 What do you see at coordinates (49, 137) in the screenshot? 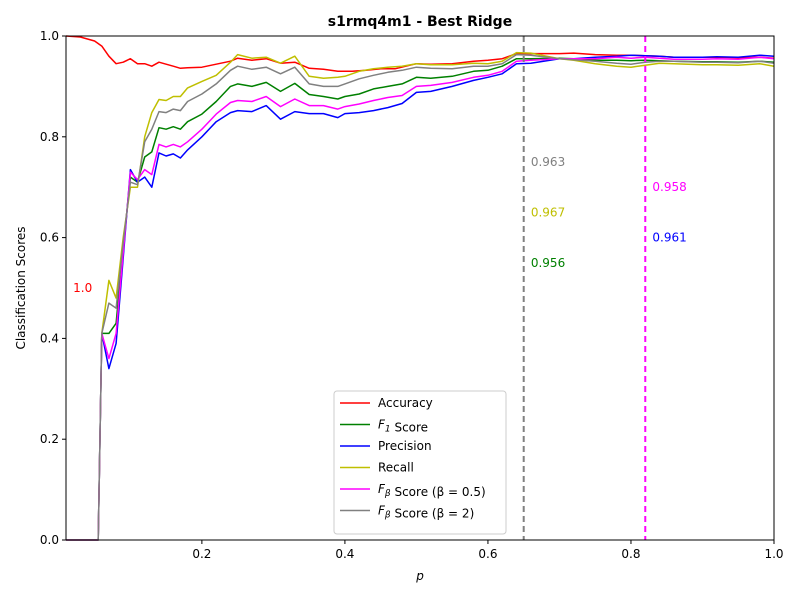
I see `y-tick-label: 0.8` at bounding box center [49, 137].